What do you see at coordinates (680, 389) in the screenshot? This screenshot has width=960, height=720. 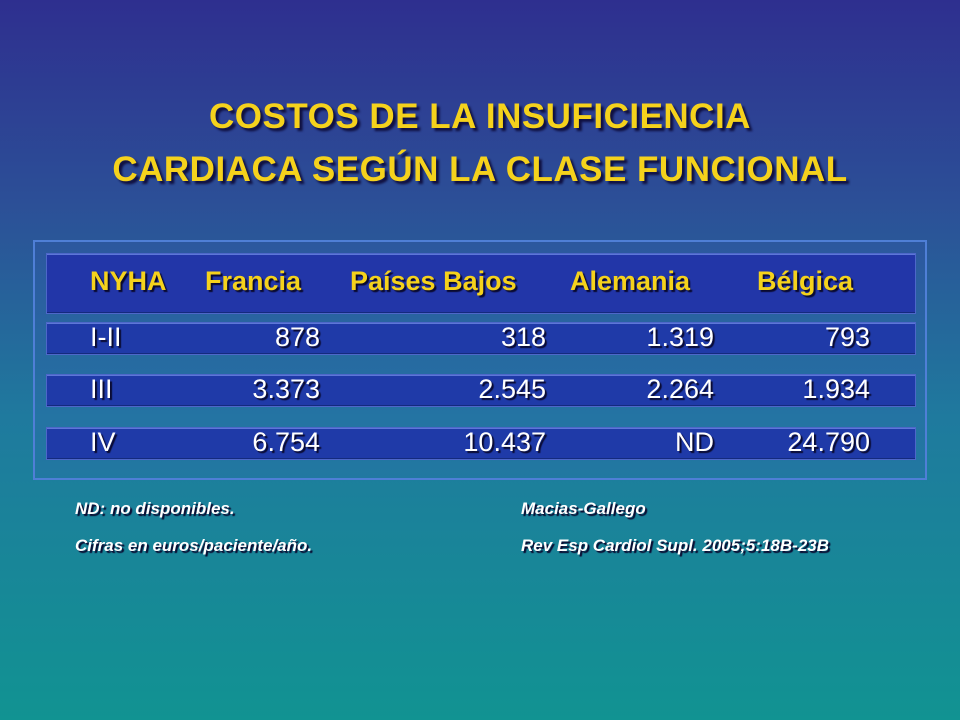 I see `table-cell: 2.264` at bounding box center [680, 389].